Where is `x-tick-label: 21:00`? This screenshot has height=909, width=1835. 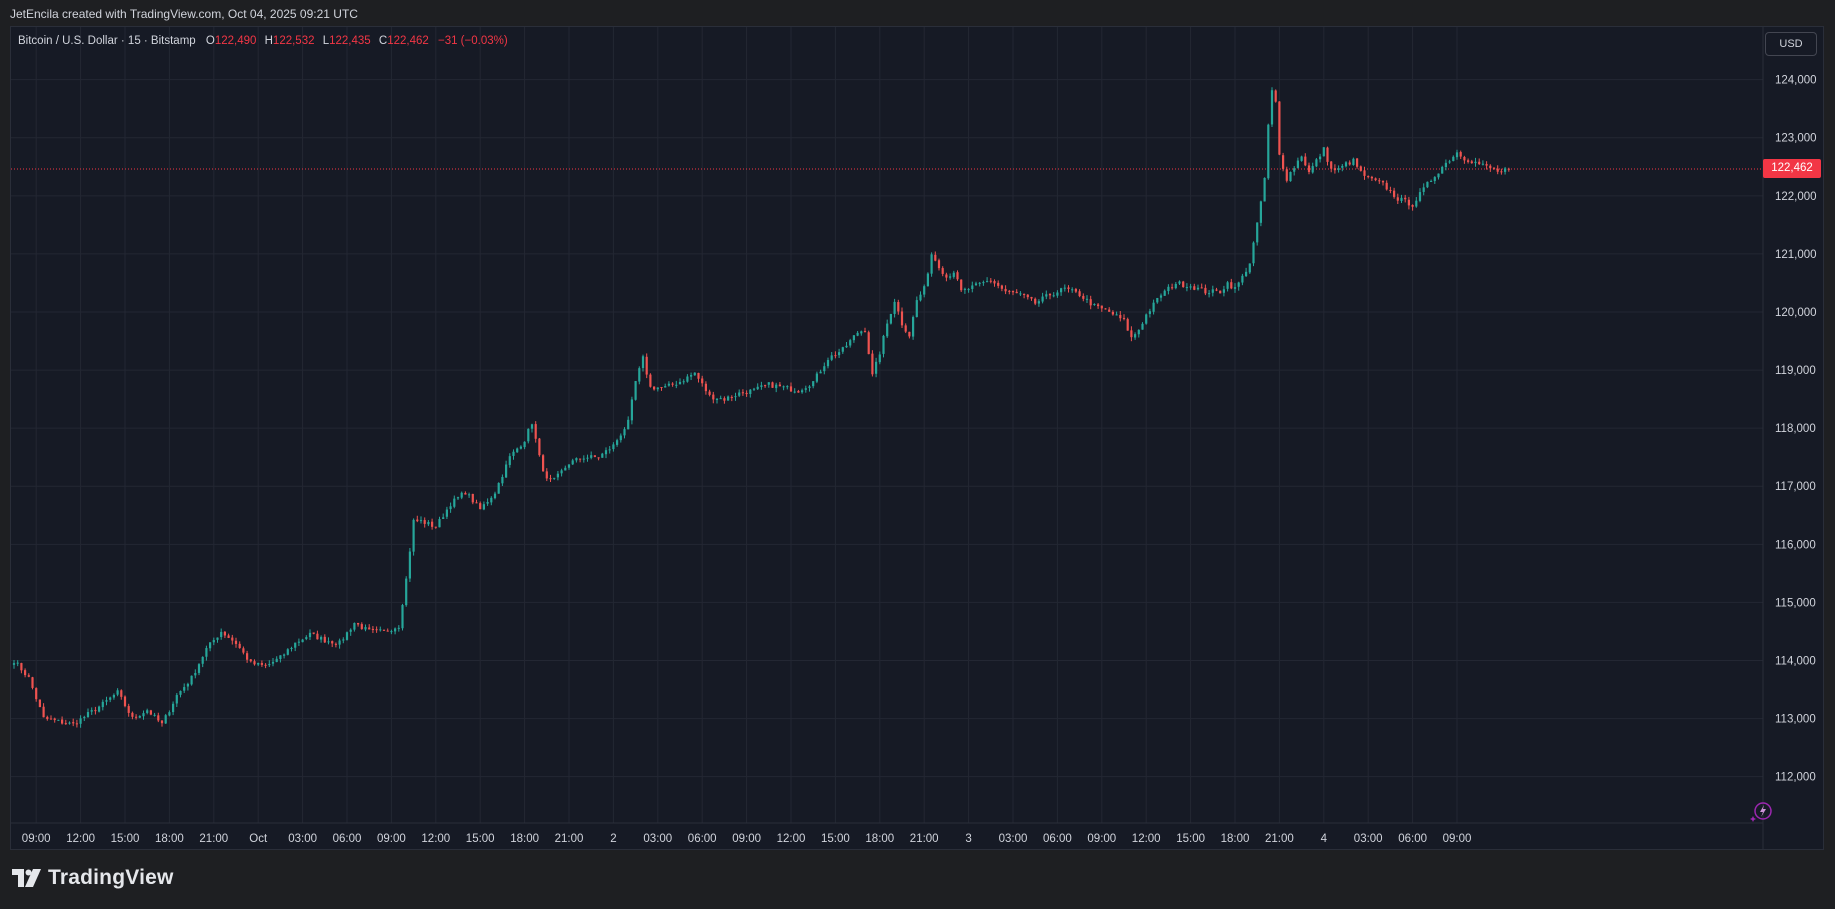
x-tick-label: 21:00 is located at coordinates (924, 839).